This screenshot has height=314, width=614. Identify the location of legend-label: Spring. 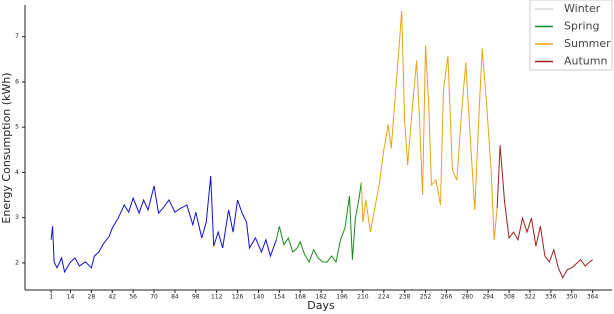
(582, 26).